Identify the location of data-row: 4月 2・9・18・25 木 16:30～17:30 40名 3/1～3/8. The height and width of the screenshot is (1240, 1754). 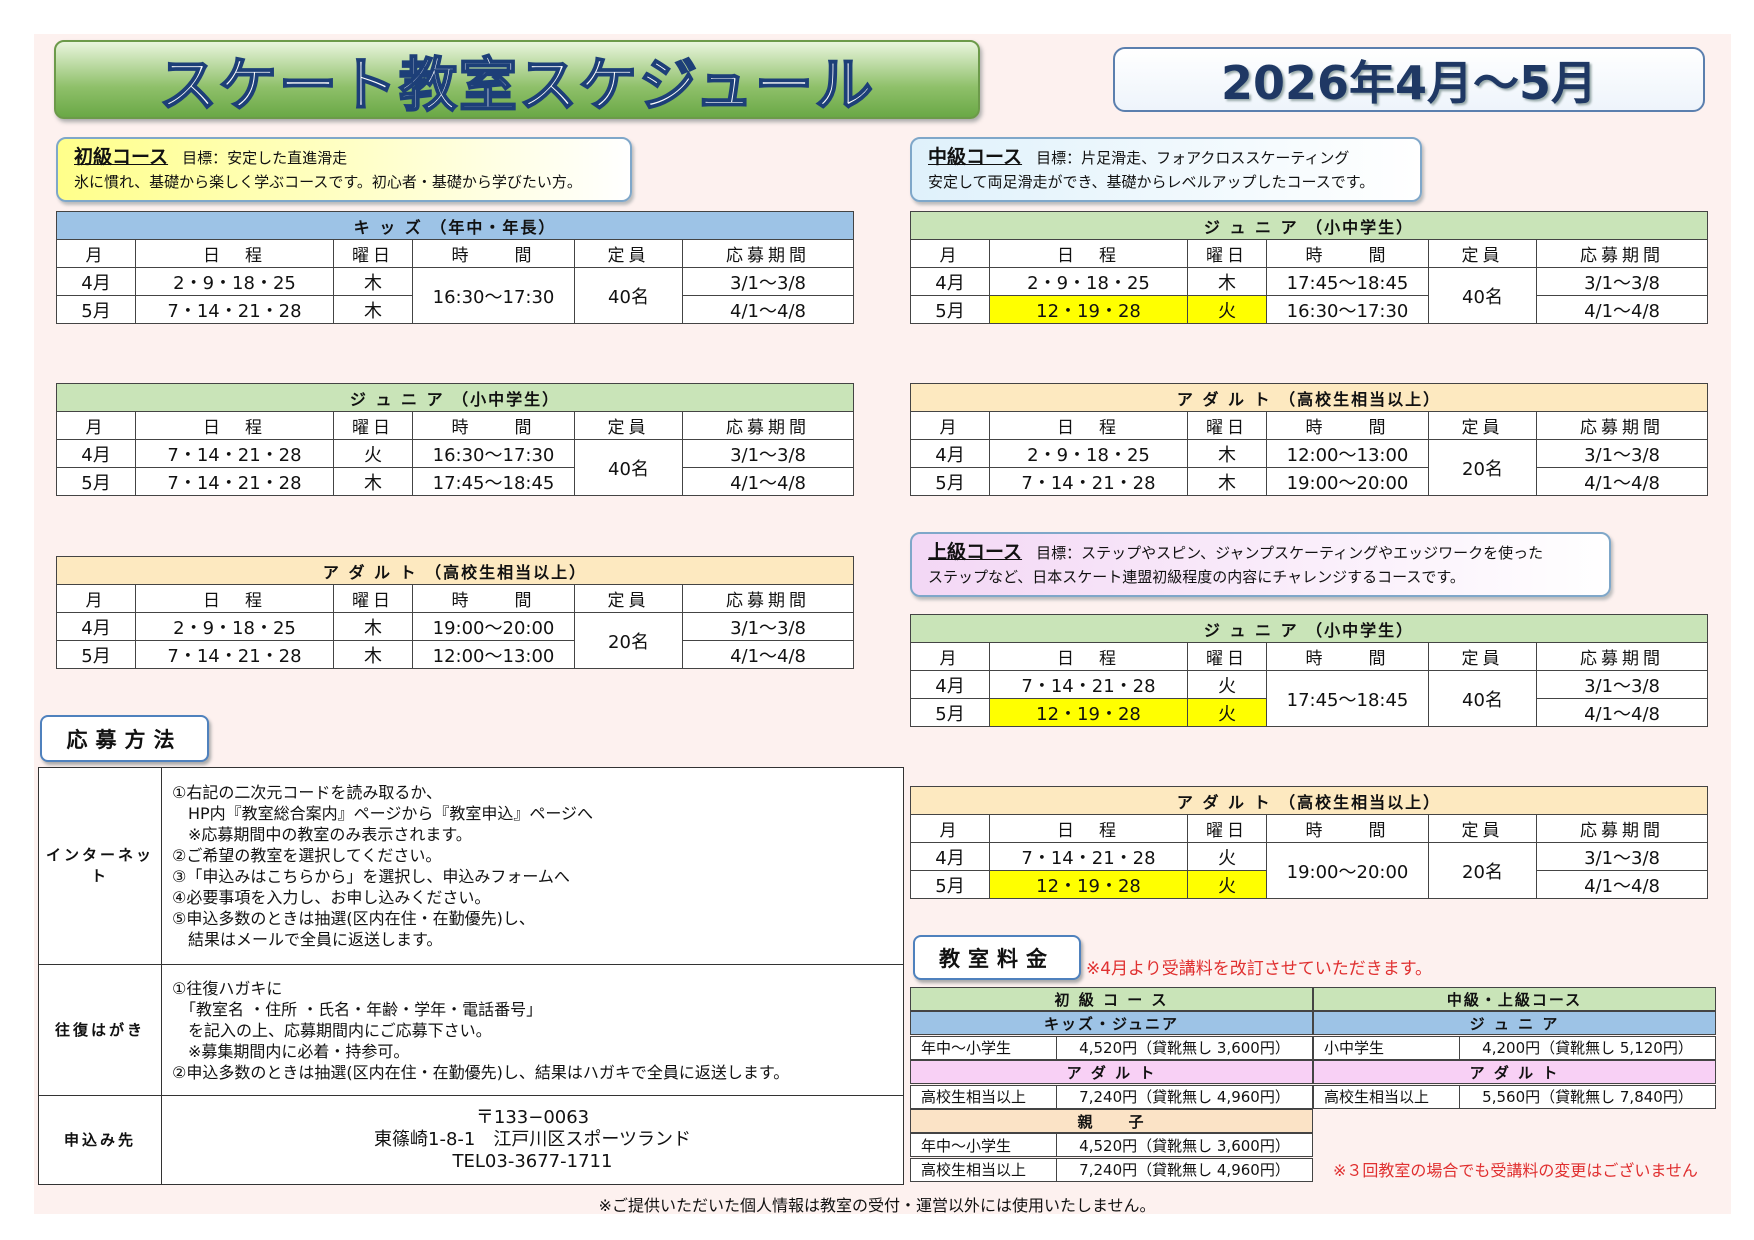
(455, 295).